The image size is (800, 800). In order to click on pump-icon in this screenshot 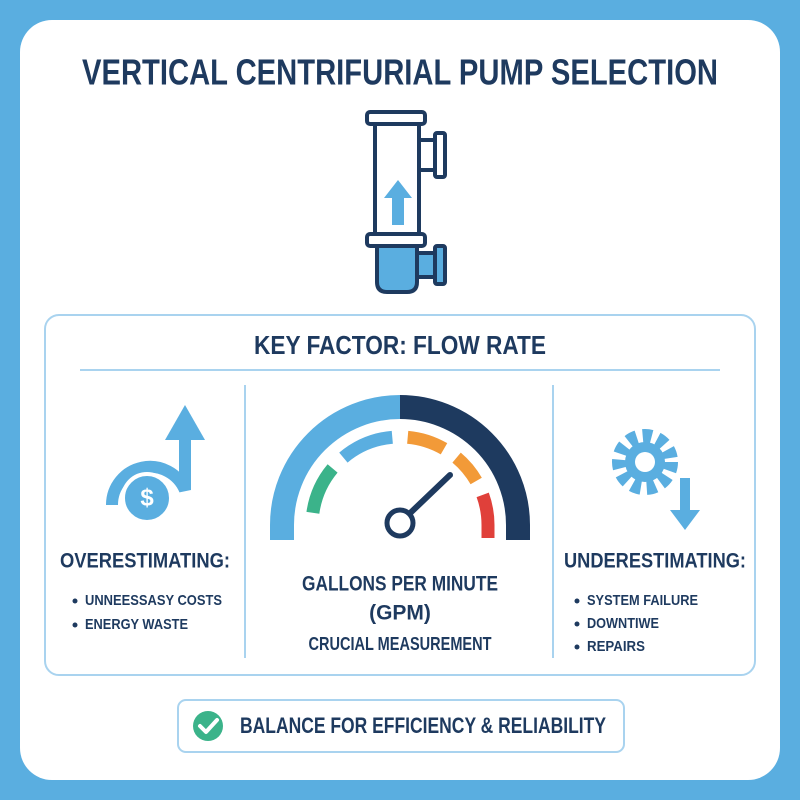, I will do `click(406, 202)`.